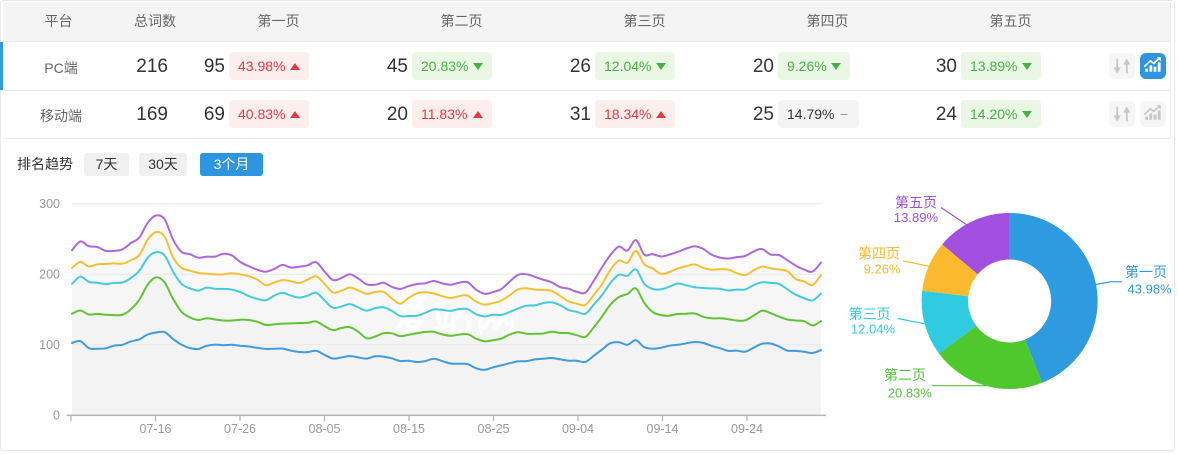 The width and height of the screenshot is (1178, 454). What do you see at coordinates (905, 375) in the screenshot?
I see `svg-text: 第二页` at bounding box center [905, 375].